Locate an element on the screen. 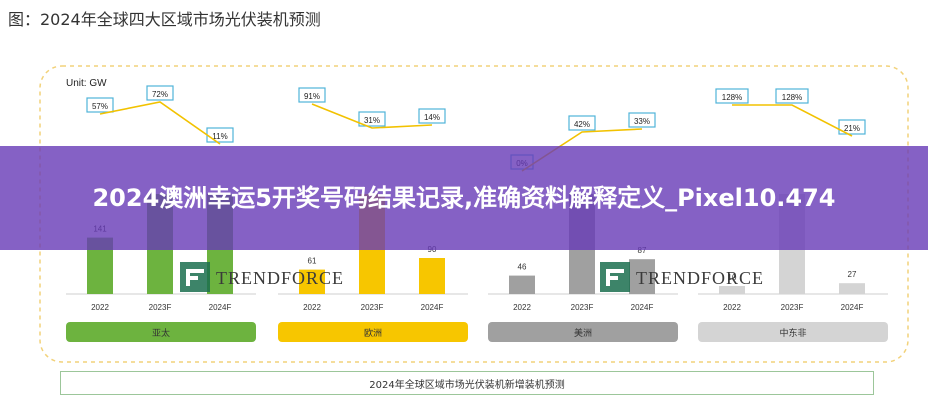 This screenshot has width=928, height=400. growth-label: 42% is located at coordinates (582, 124).